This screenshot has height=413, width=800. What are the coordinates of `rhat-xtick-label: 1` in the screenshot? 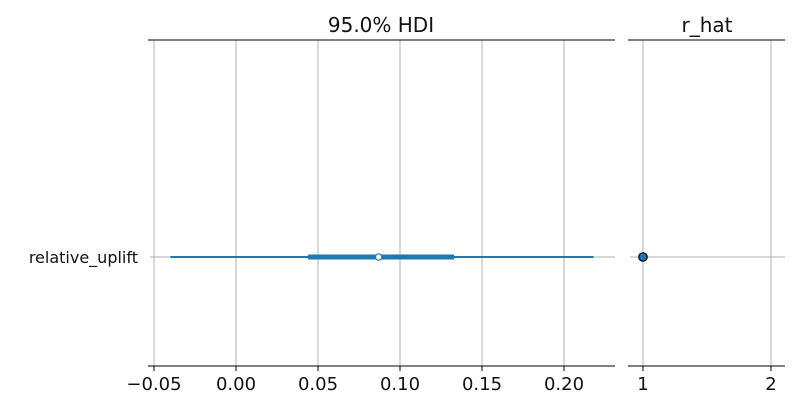 It's located at (642, 384).